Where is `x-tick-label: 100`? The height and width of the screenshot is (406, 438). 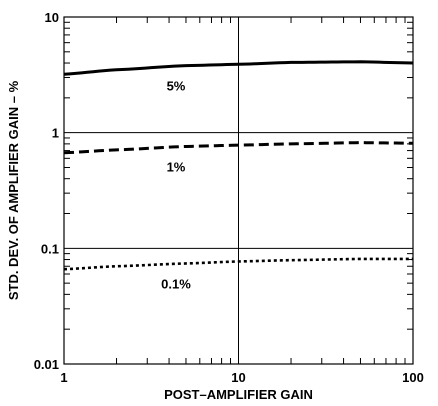 x-tick-label: 100 is located at coordinates (413, 377).